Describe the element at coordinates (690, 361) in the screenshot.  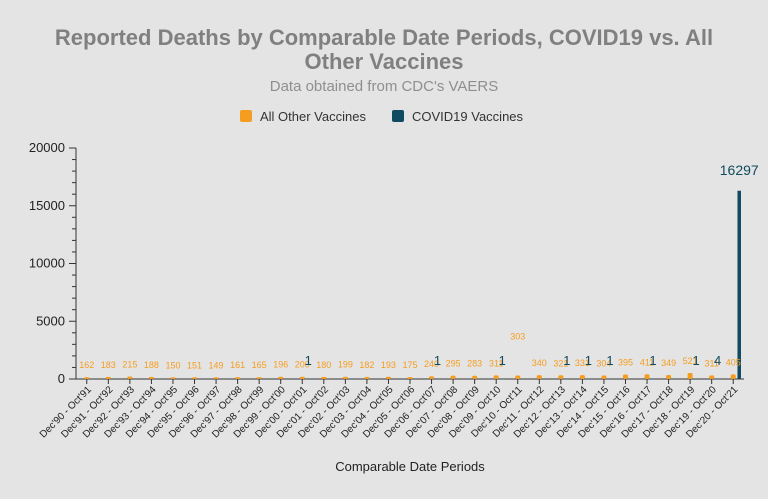
I see `data-label-other-vaccines: 521` at that location.